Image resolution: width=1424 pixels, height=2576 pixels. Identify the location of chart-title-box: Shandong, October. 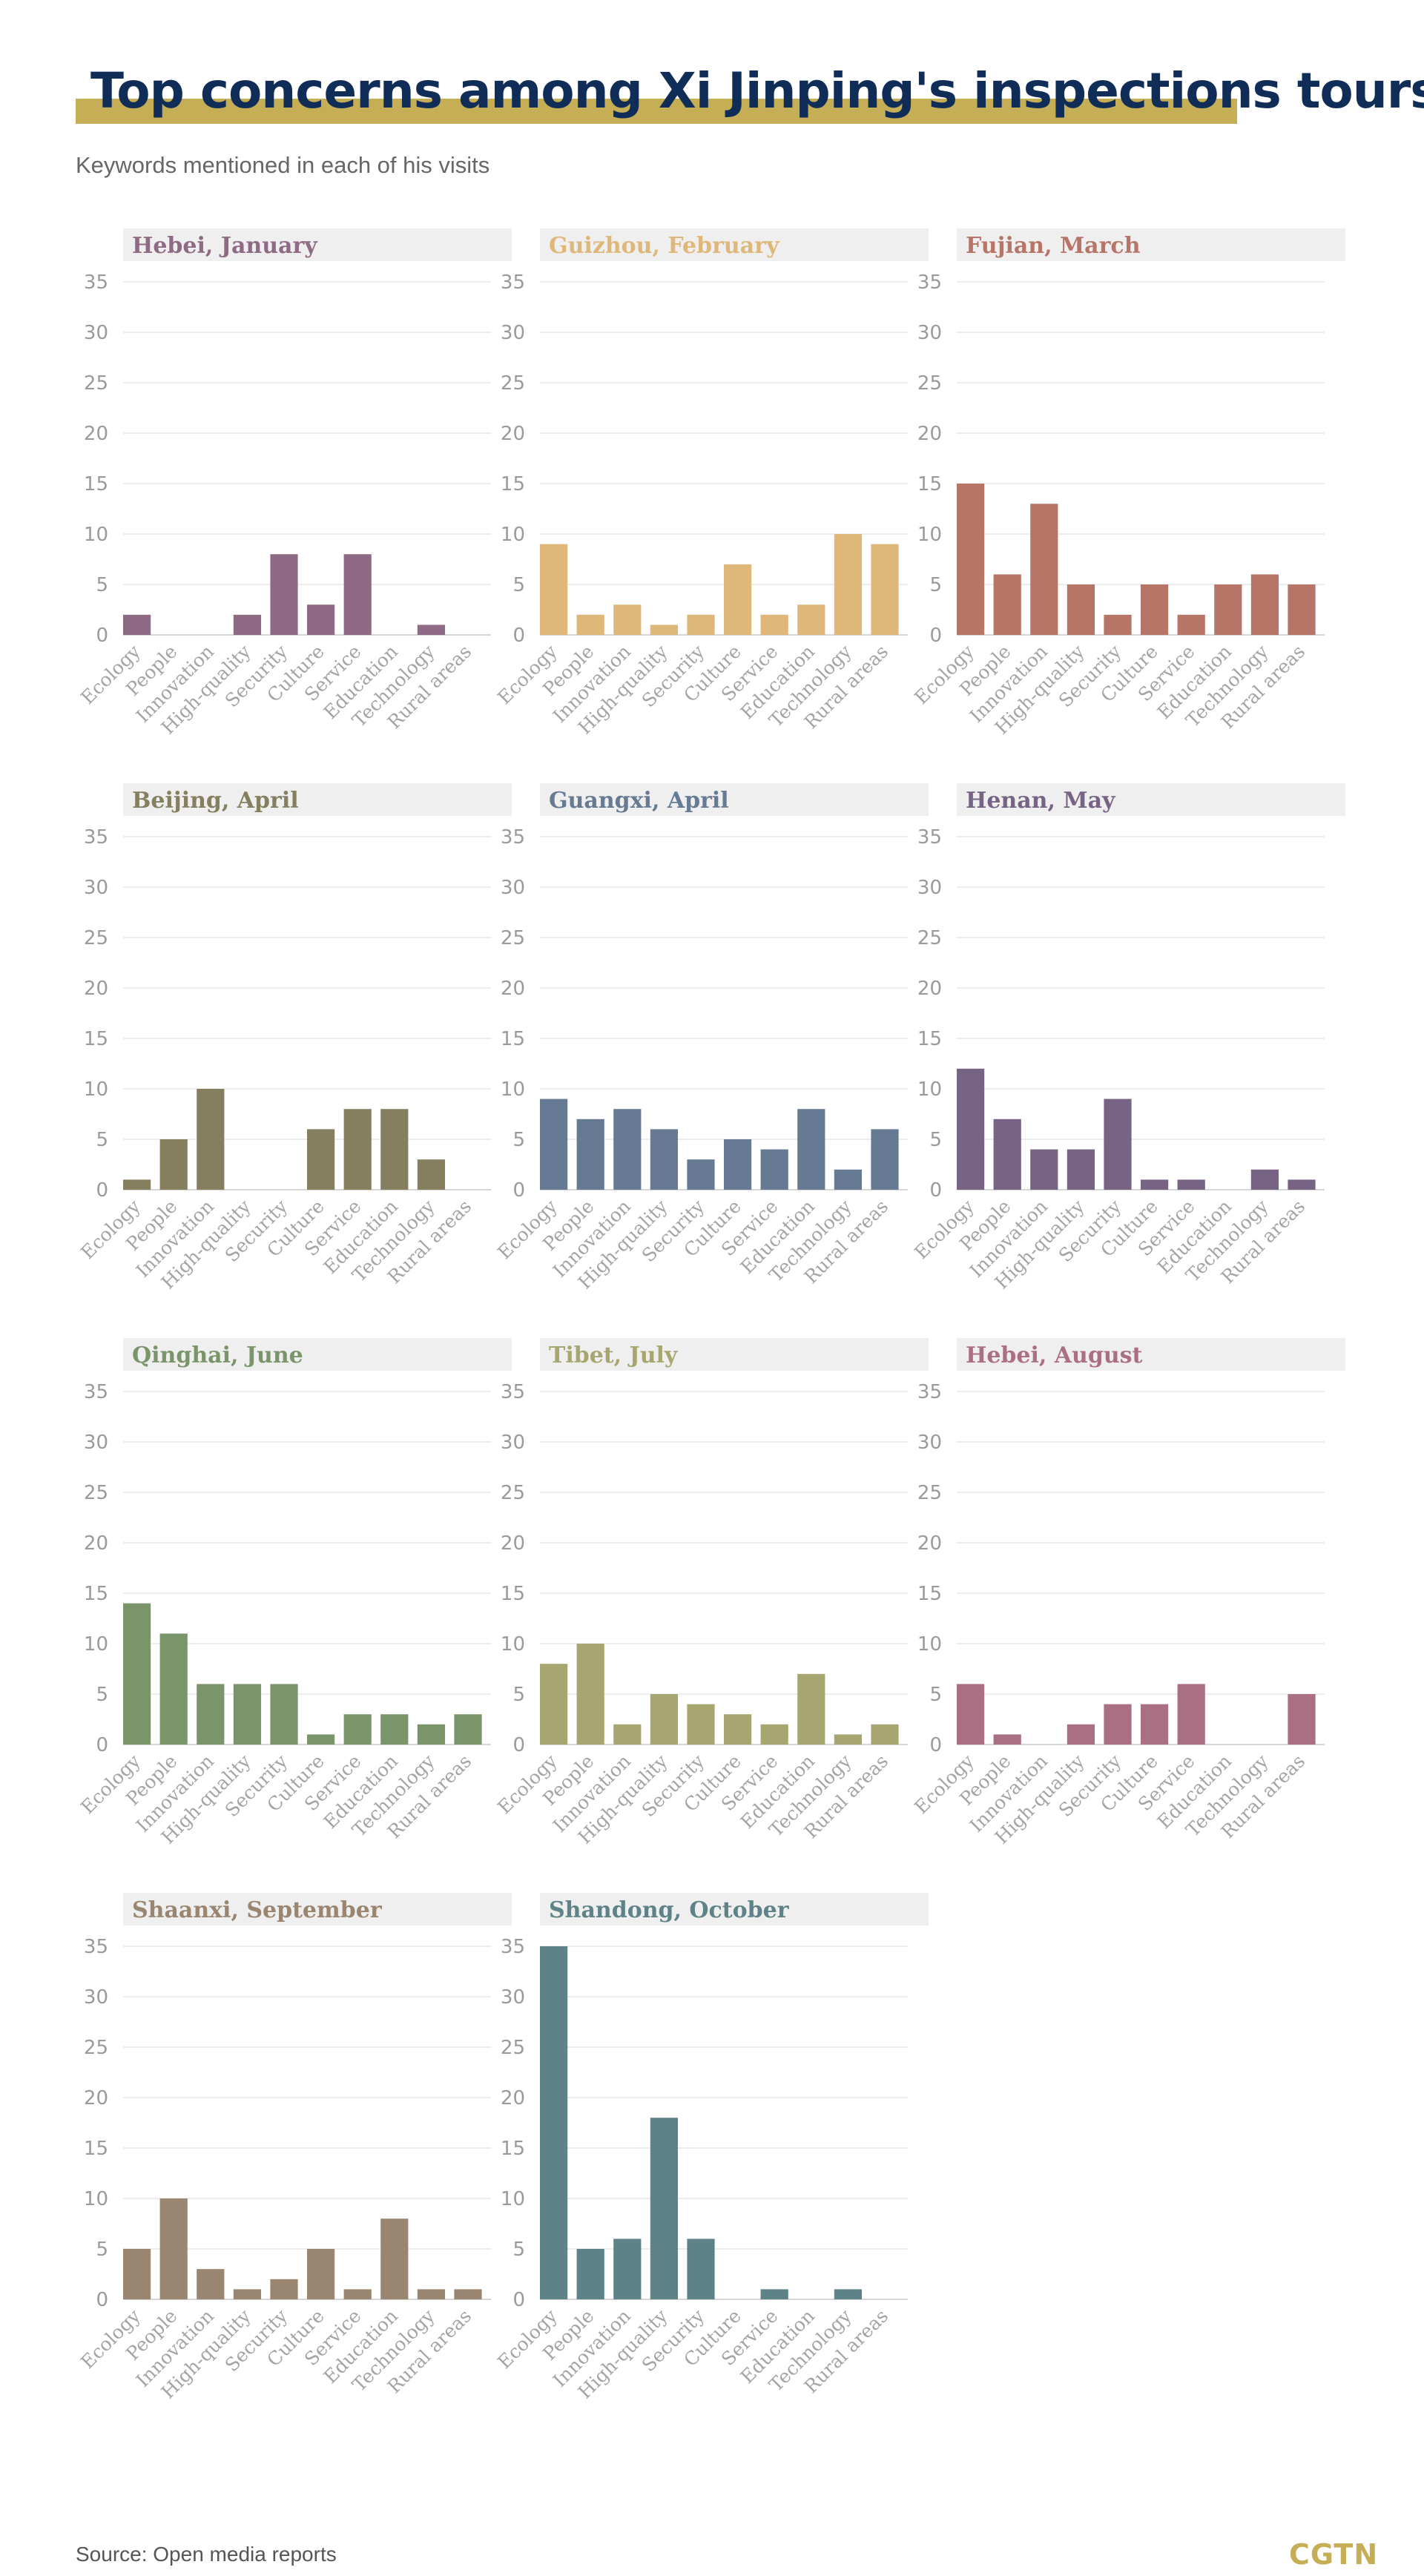
(734, 1910).